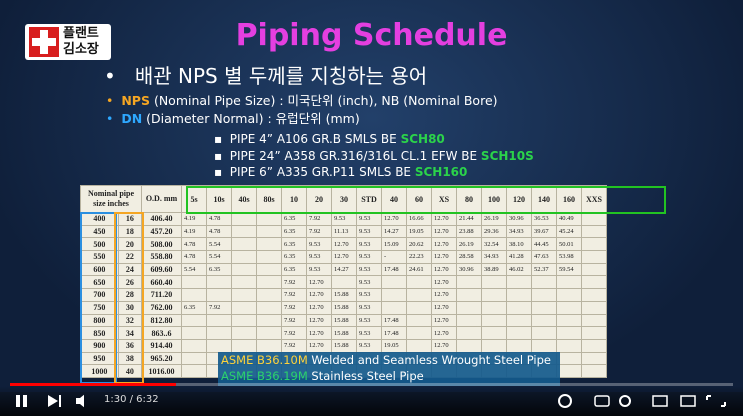 The image size is (743, 416). I want to click on controls, so click(49, 401).